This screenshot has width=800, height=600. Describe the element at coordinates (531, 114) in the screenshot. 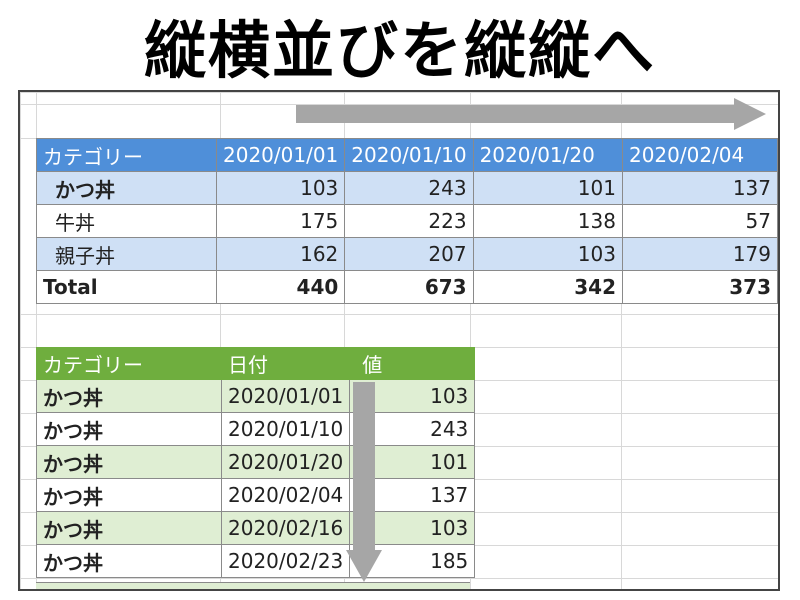

I see `arrow-right-icon` at that location.